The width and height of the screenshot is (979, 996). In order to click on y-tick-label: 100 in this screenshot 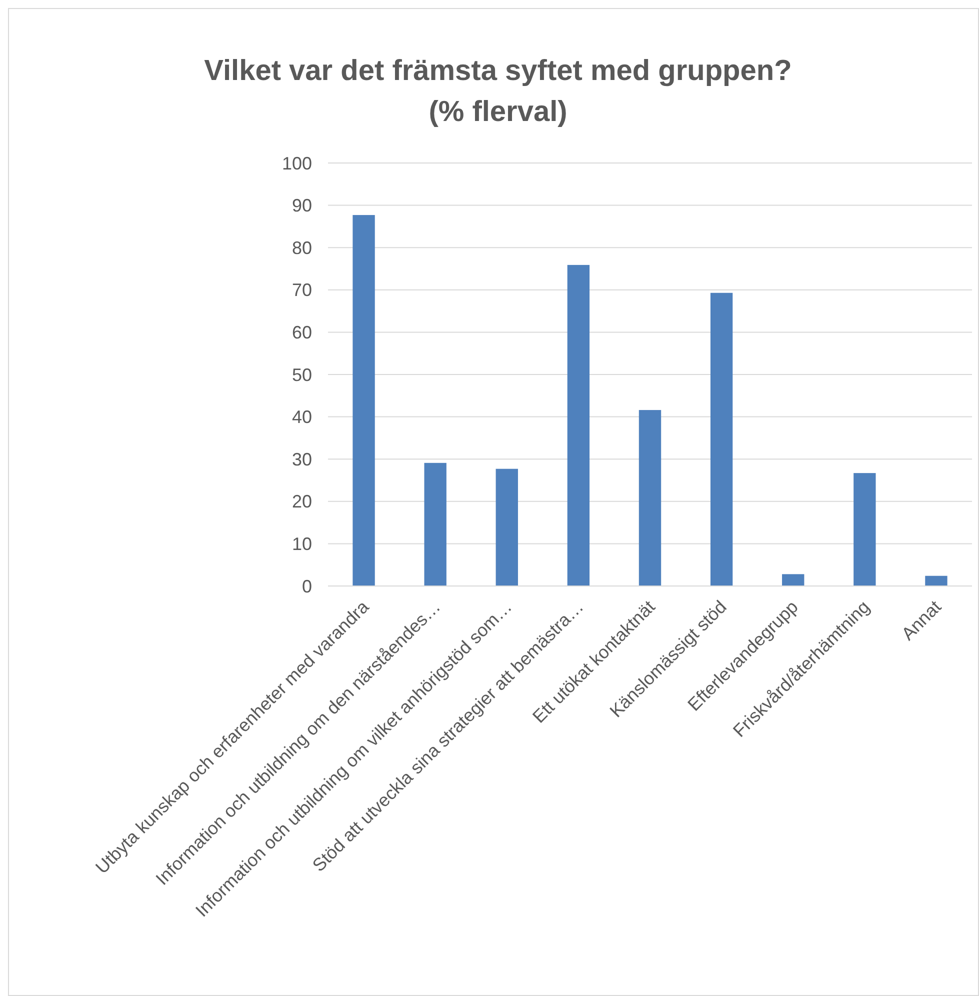, I will do `click(297, 163)`.